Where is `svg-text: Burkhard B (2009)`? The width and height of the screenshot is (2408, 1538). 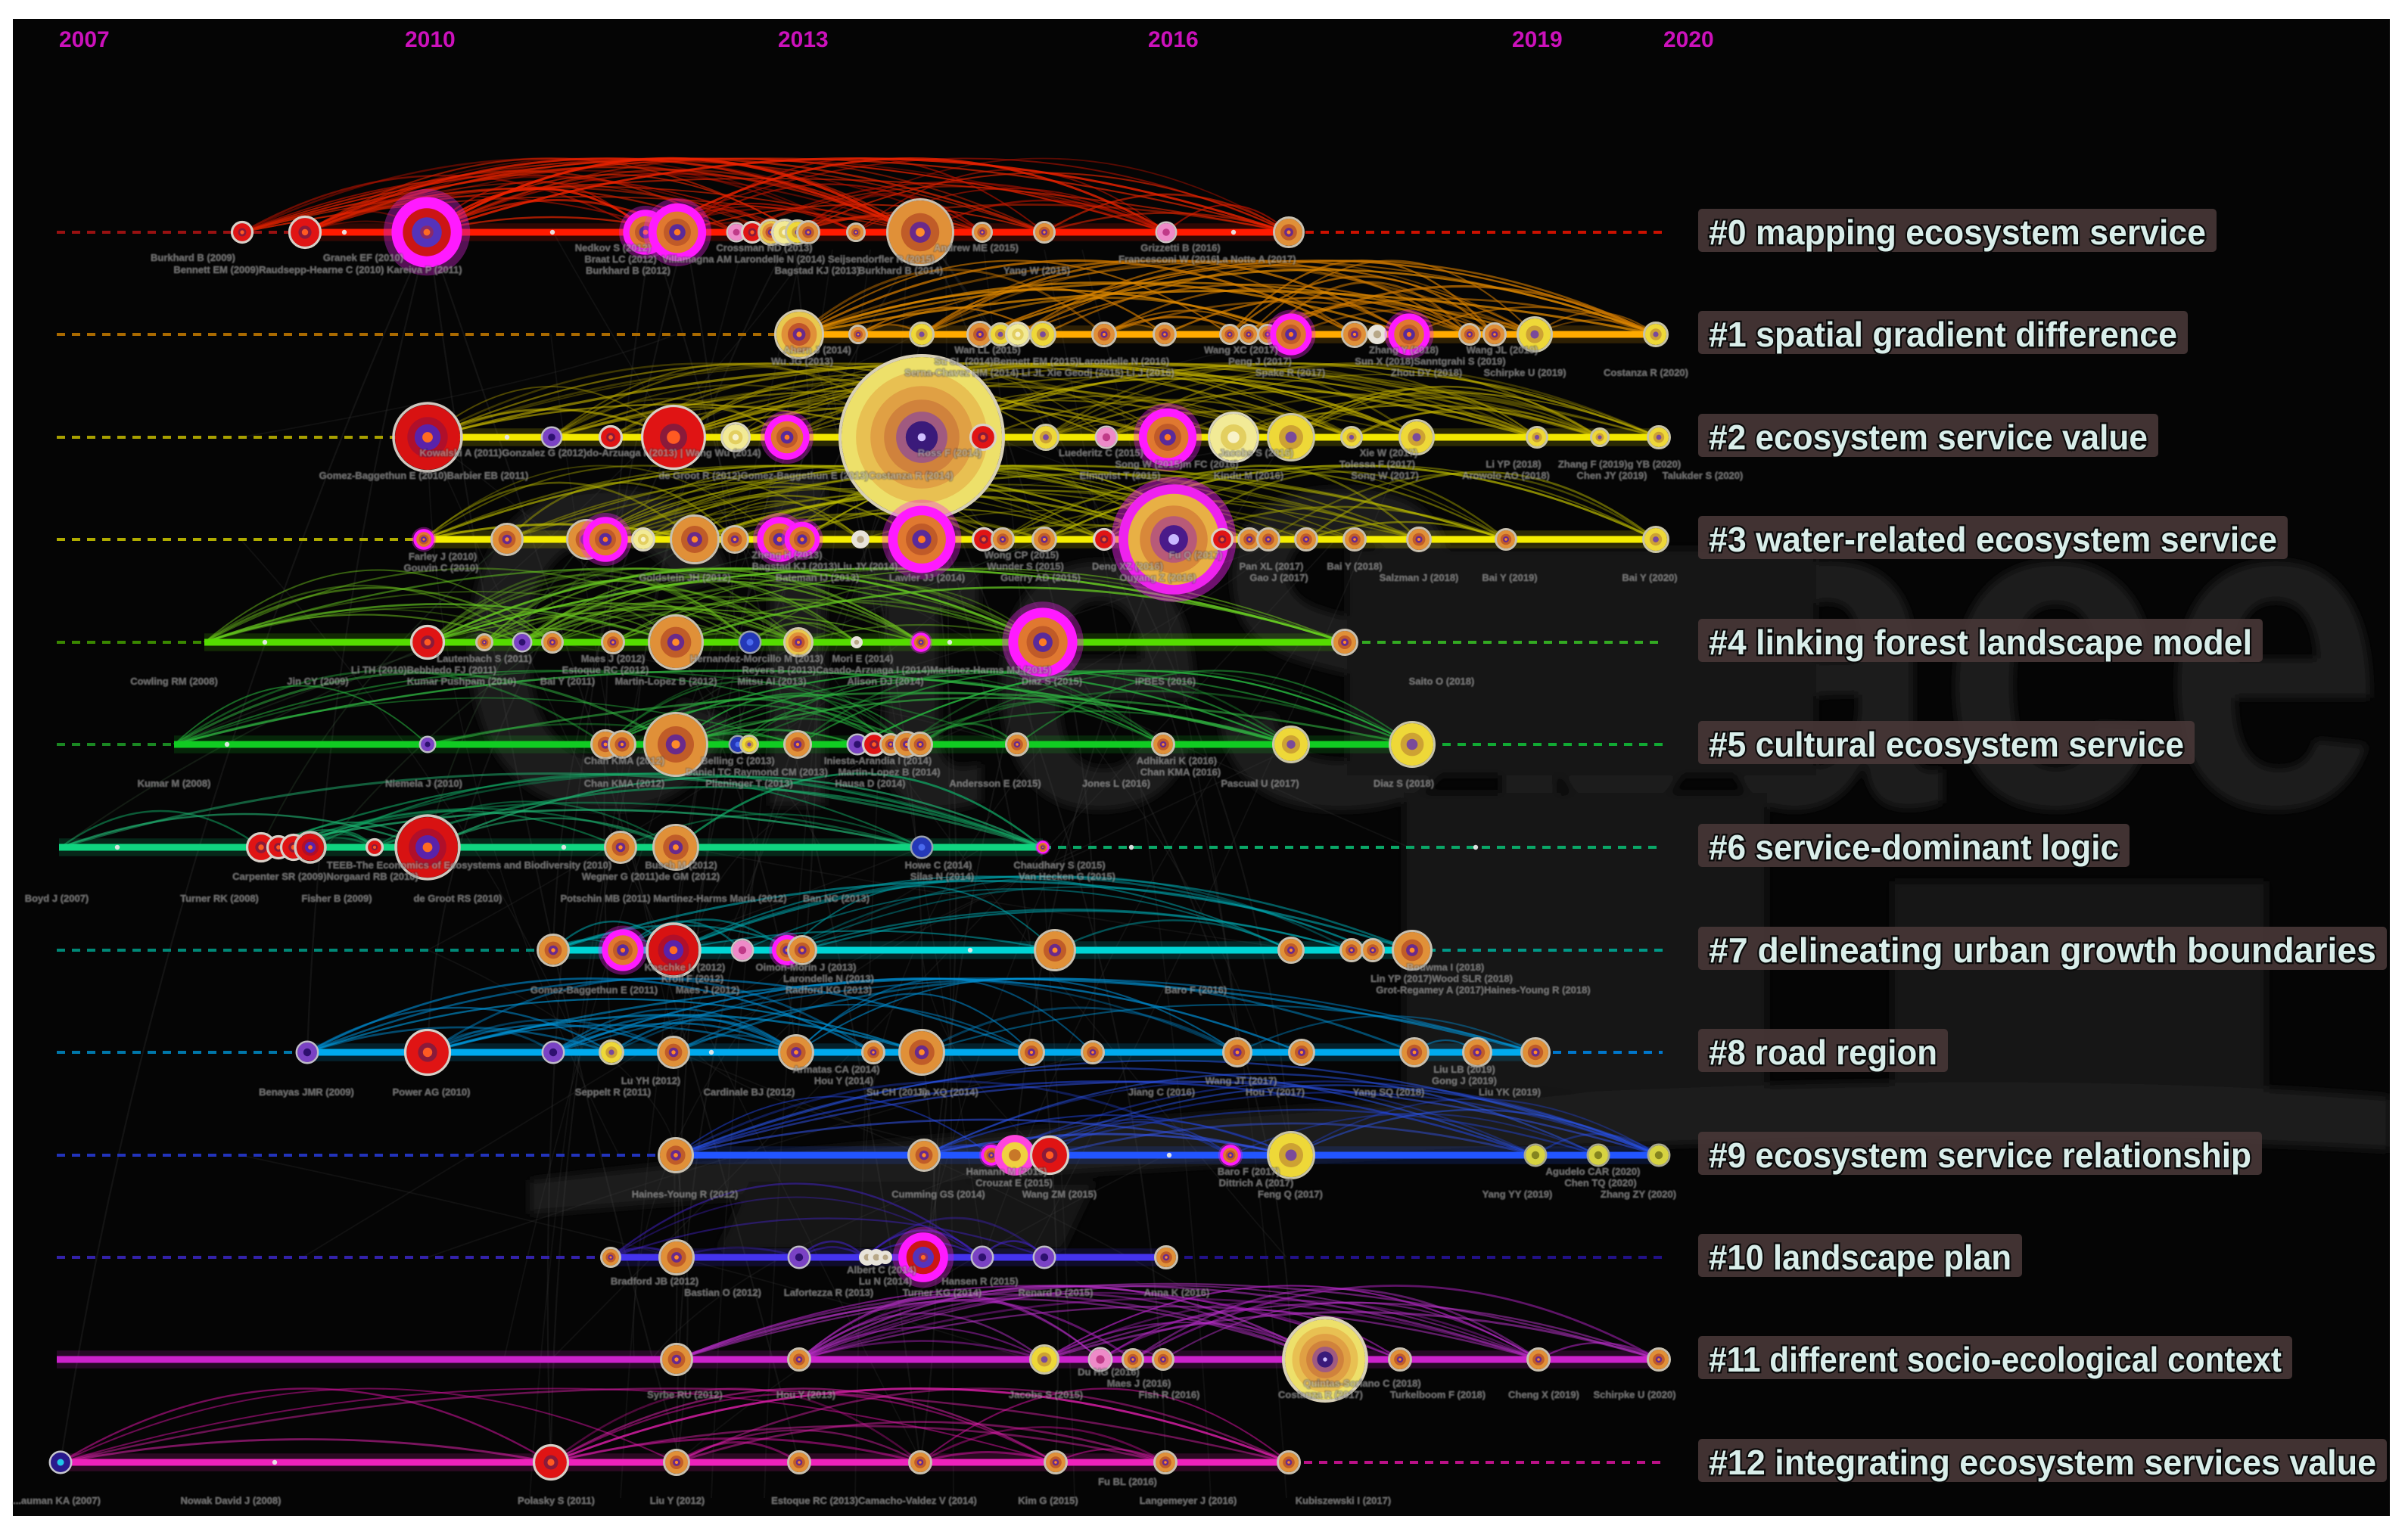
svg-text: Burkhard B (2009) is located at coordinates (193, 257).